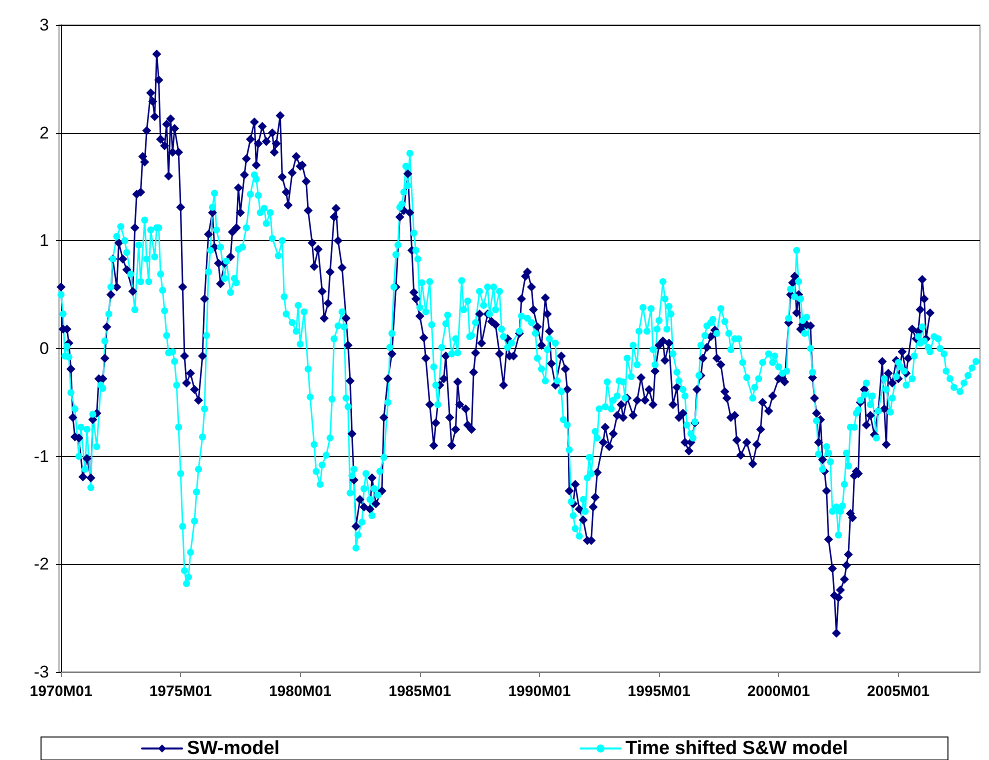  I want to click on legend-label: Time shifted S&W model, so click(737, 748).